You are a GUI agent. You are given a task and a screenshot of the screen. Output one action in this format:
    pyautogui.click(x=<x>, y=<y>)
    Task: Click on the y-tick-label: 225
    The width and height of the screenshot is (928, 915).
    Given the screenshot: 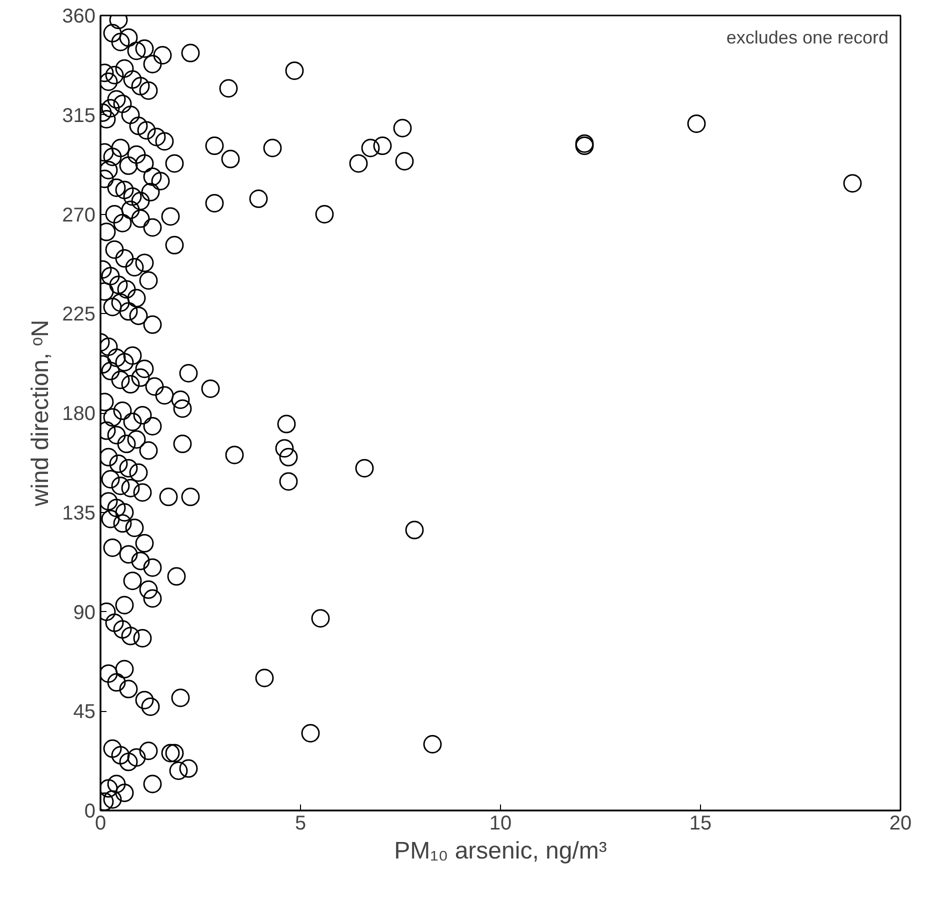 What is the action you would take?
    pyautogui.click(x=79, y=315)
    